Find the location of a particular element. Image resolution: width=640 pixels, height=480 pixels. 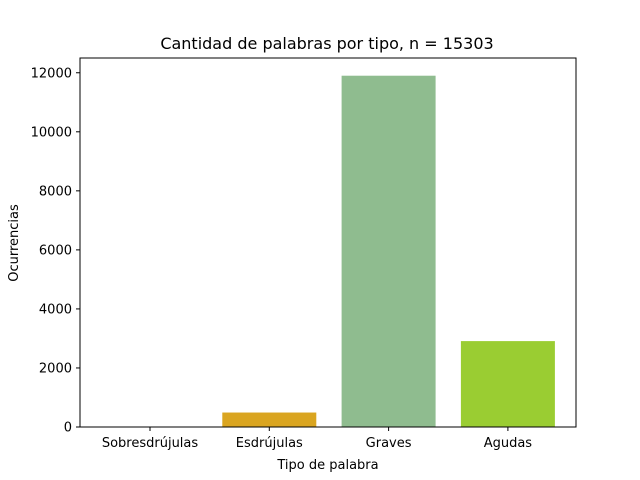

y-axis-label: Ocurrencias is located at coordinates (14, 243).